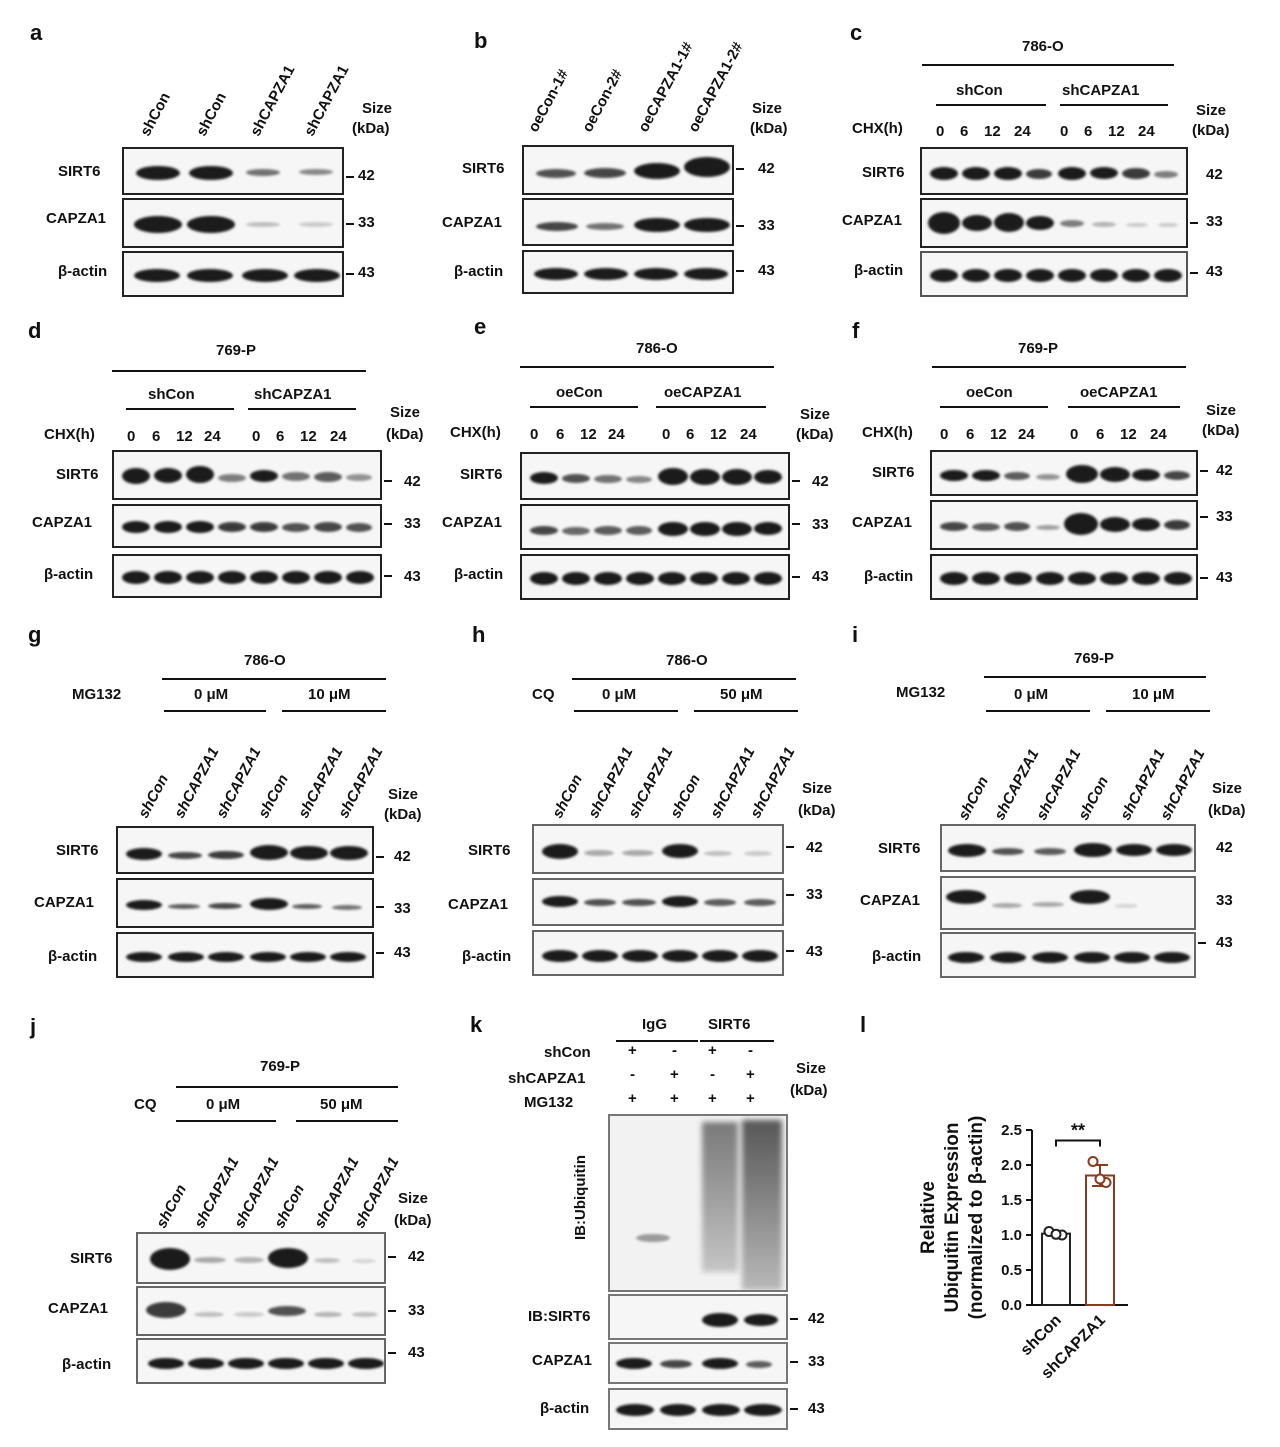 The image size is (1280, 1447). Describe the element at coordinates (476, 1024) in the screenshot. I see `panel-letter: k` at that location.